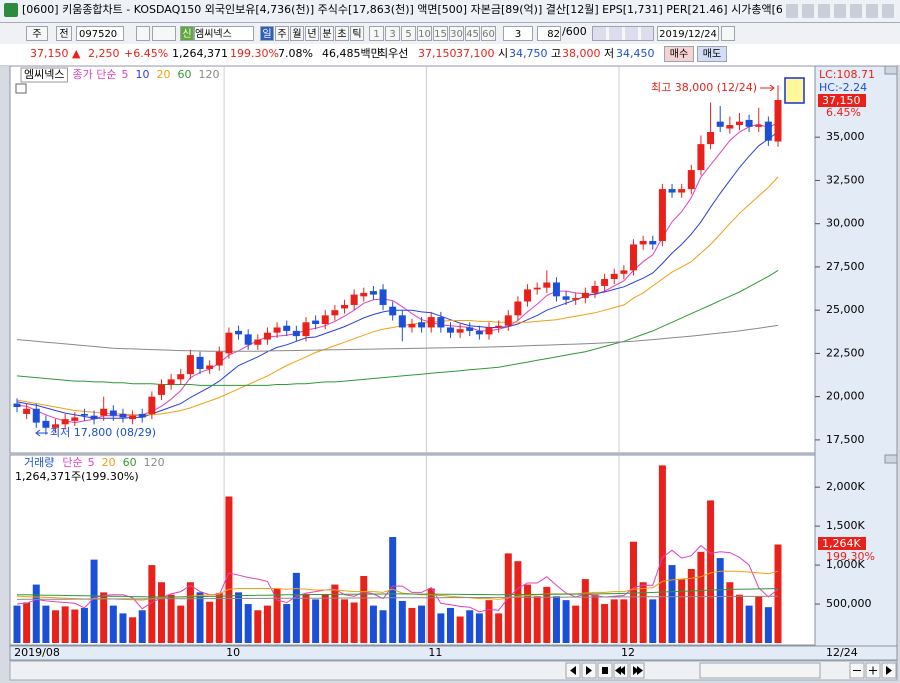 This screenshot has width=900, height=683. What do you see at coordinates (295, 53) in the screenshot?
I see `quote-turnover: 7.08%` at bounding box center [295, 53].